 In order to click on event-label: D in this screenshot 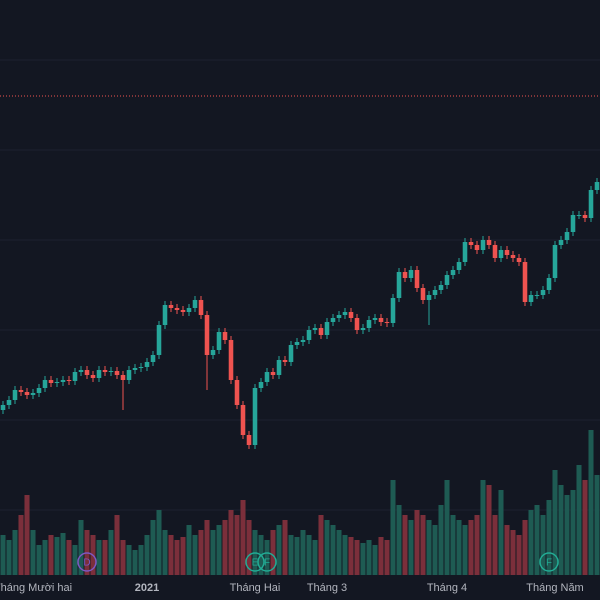, I will do `click(86, 563)`.